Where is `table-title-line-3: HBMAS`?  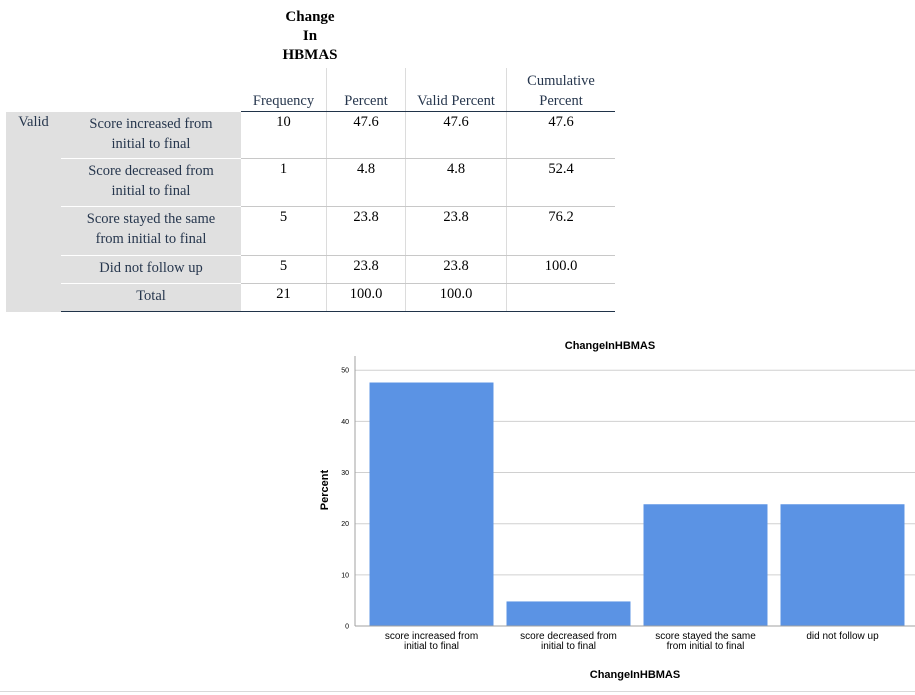 table-title-line-3: HBMAS is located at coordinates (310, 55).